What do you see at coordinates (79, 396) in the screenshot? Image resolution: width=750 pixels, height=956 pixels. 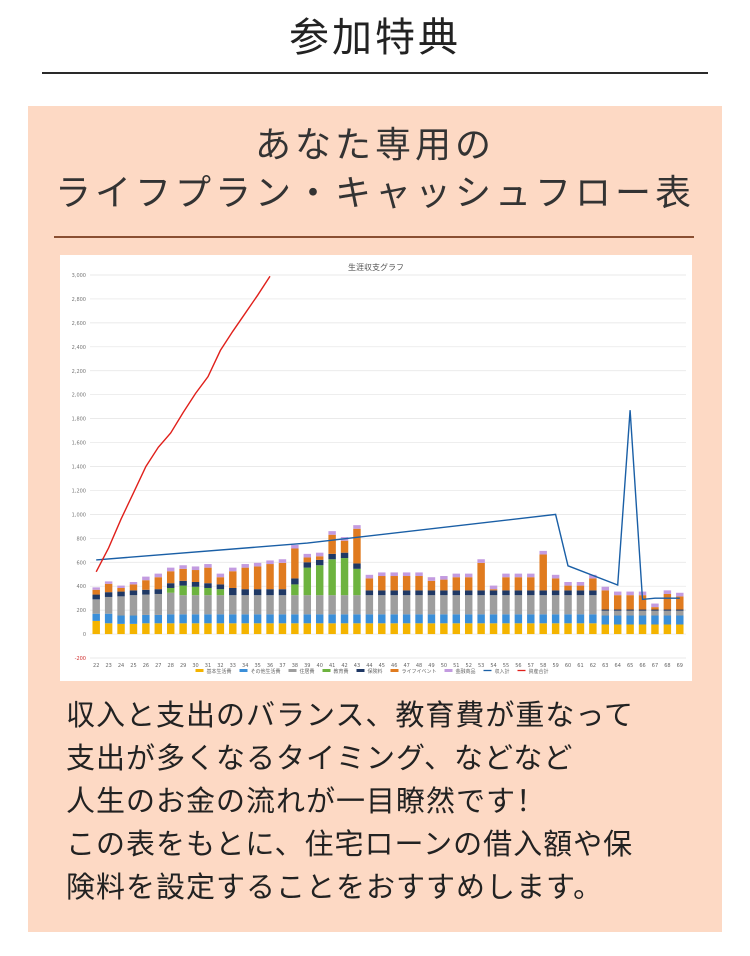 I see `y-tick-label: 2,000` at bounding box center [79, 396].